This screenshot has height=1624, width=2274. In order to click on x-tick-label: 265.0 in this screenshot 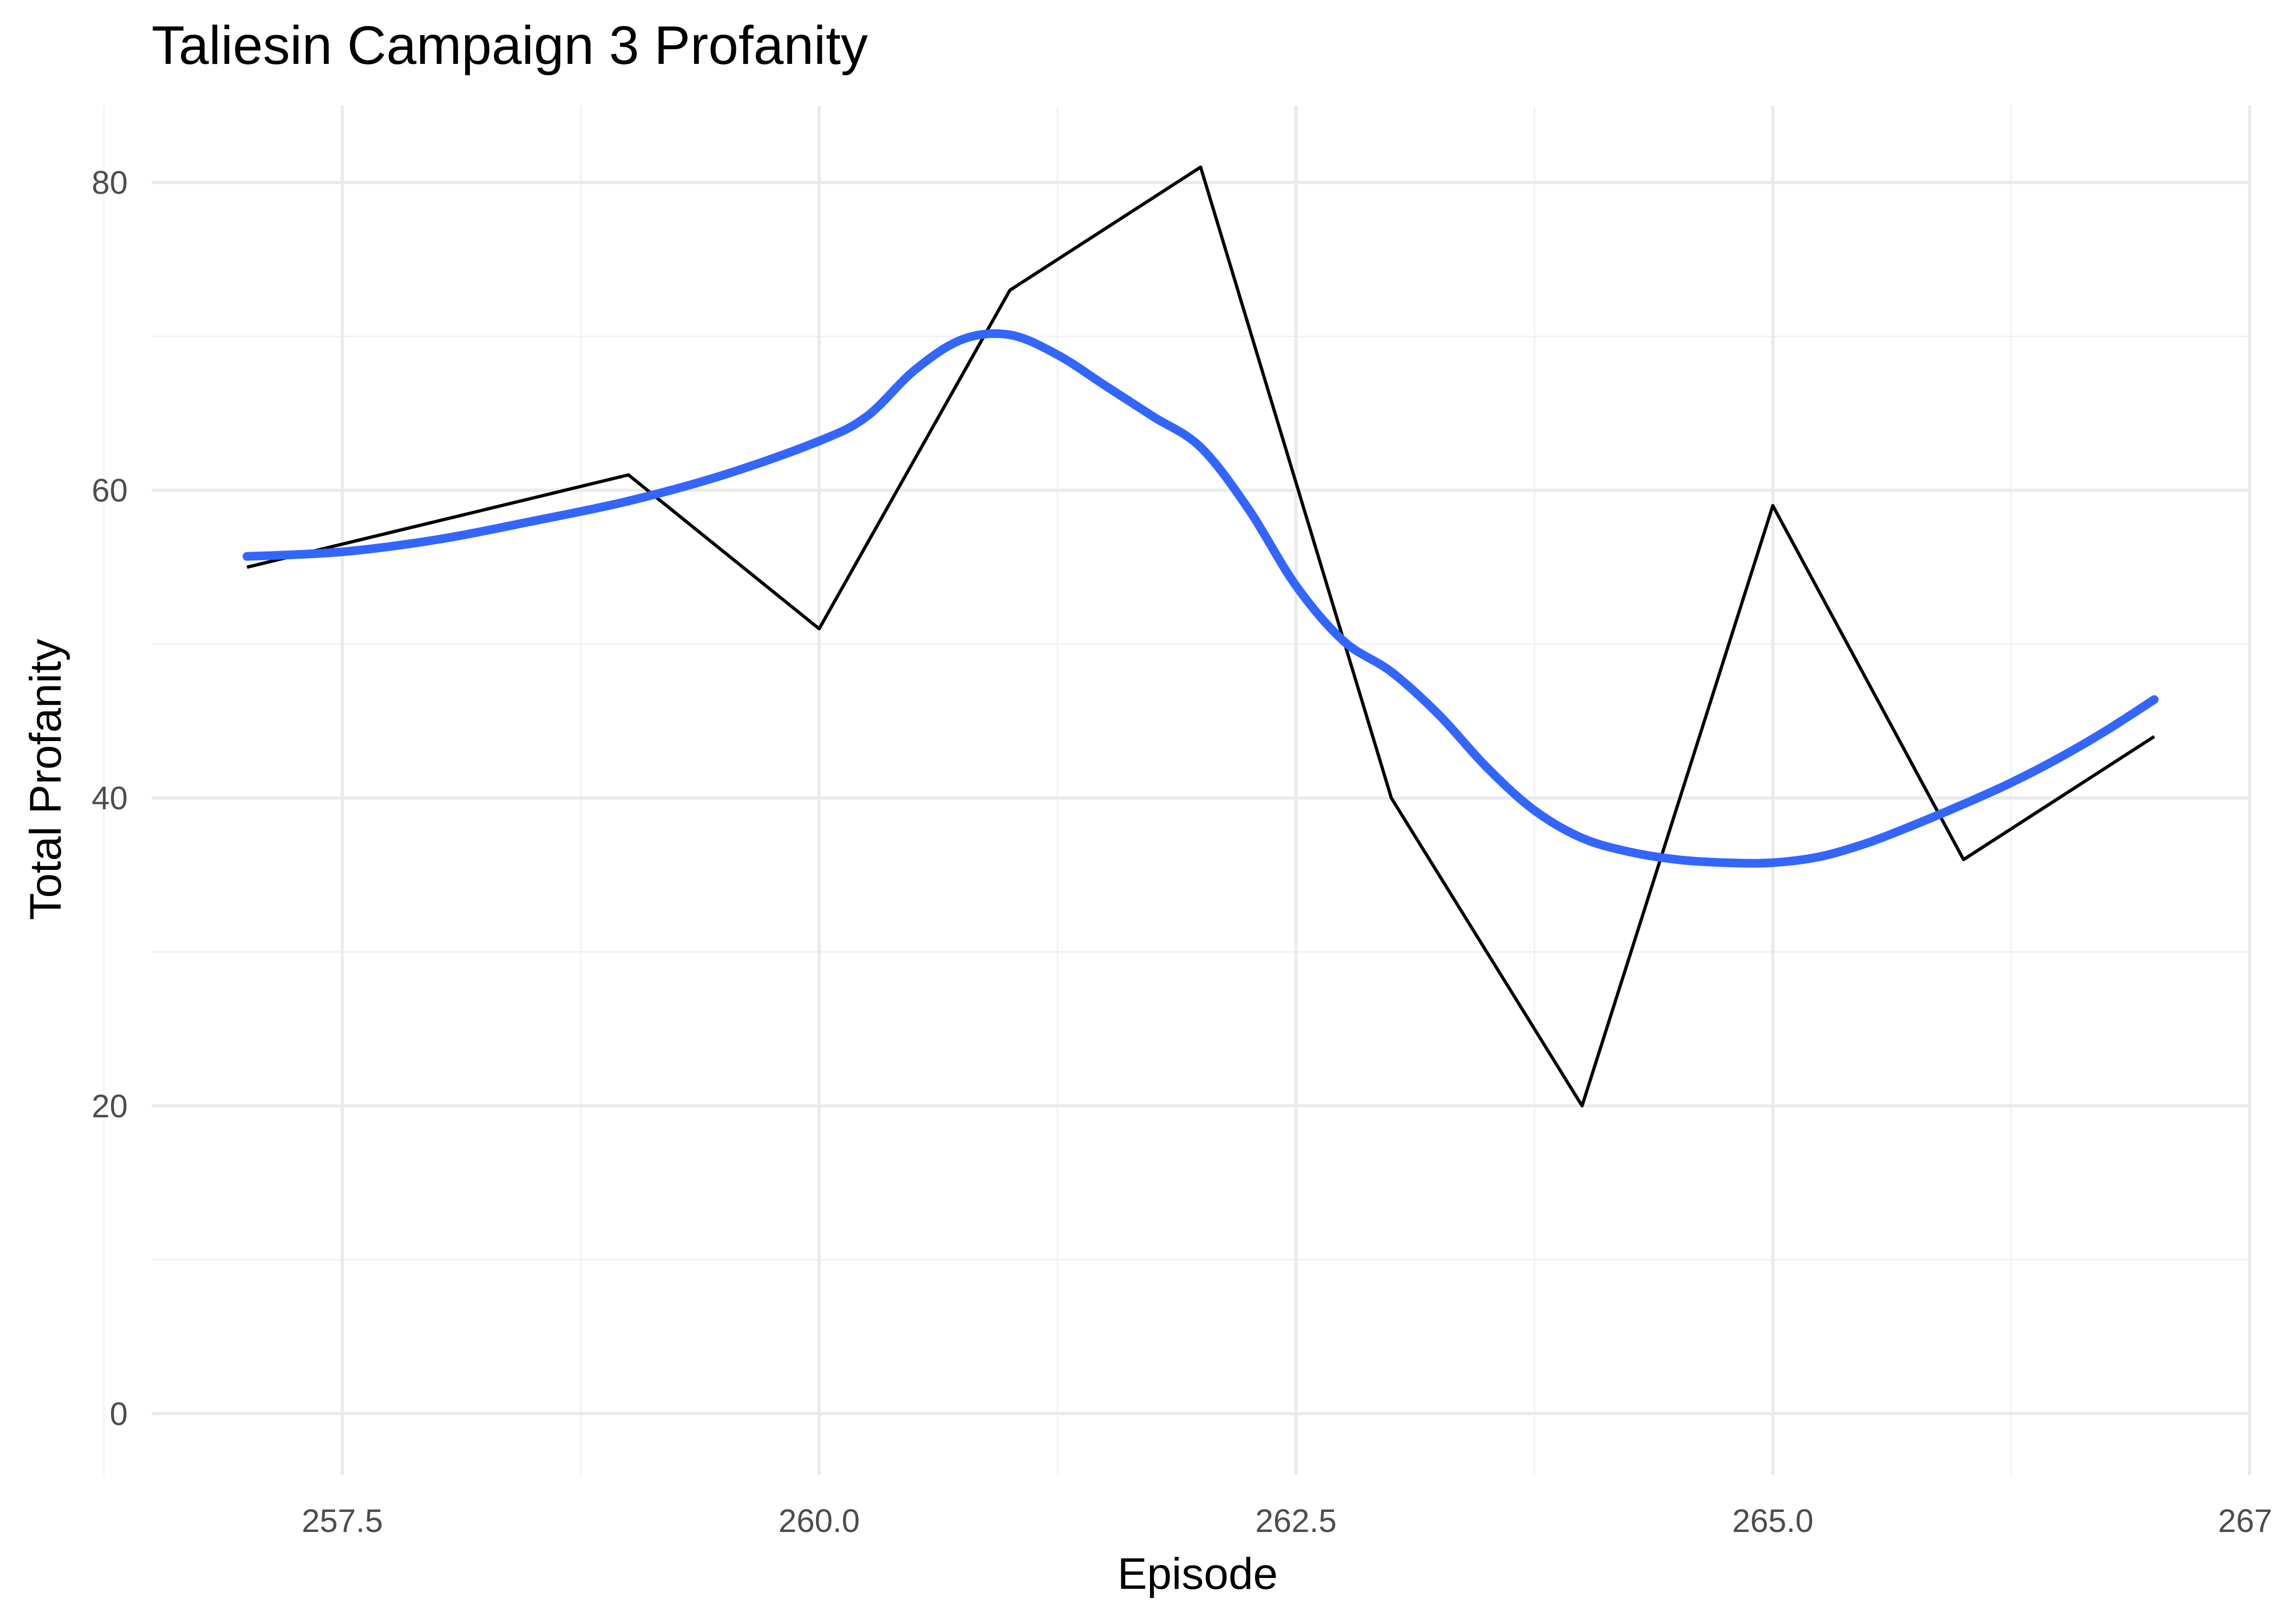, I will do `click(1773, 1521)`.